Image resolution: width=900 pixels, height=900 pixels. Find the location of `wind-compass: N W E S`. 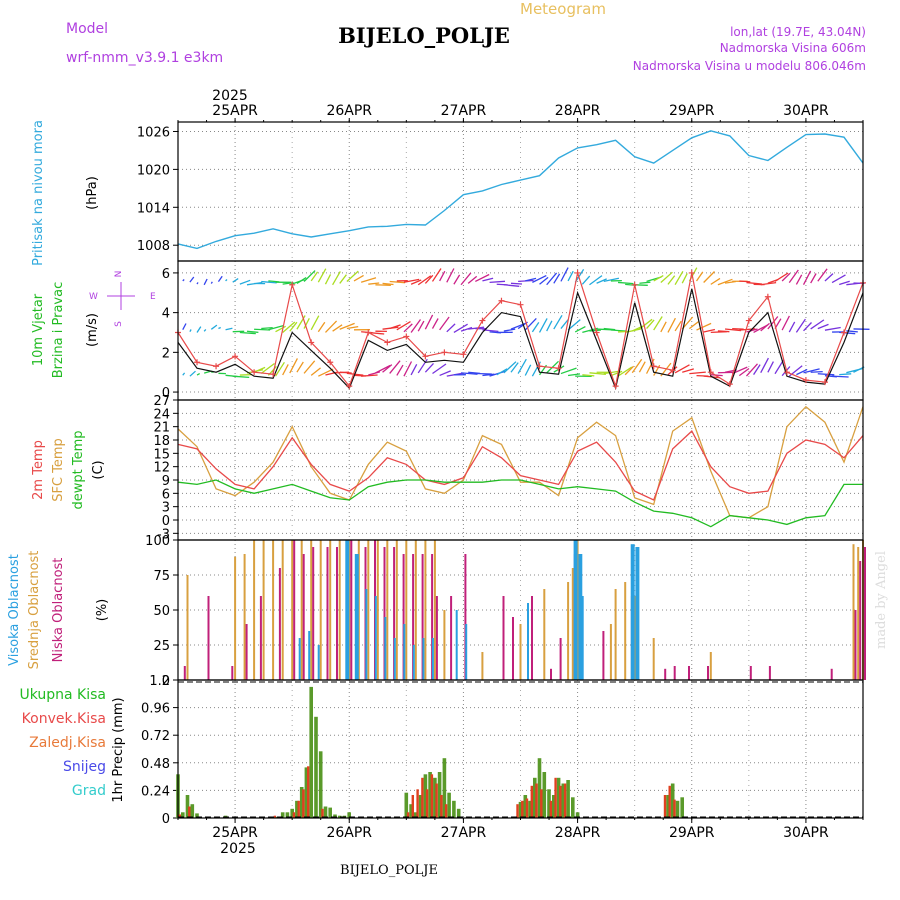

wind-compass: N W E S is located at coordinates (122, 299).